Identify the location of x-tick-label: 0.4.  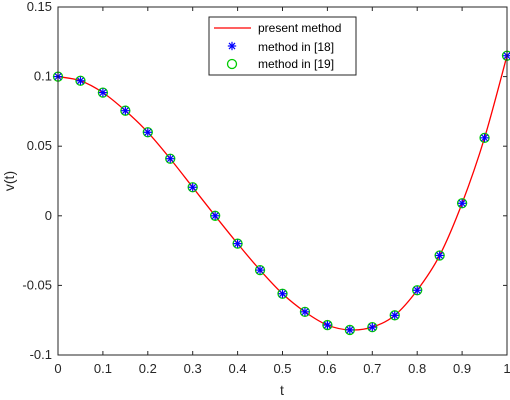
(238, 368).